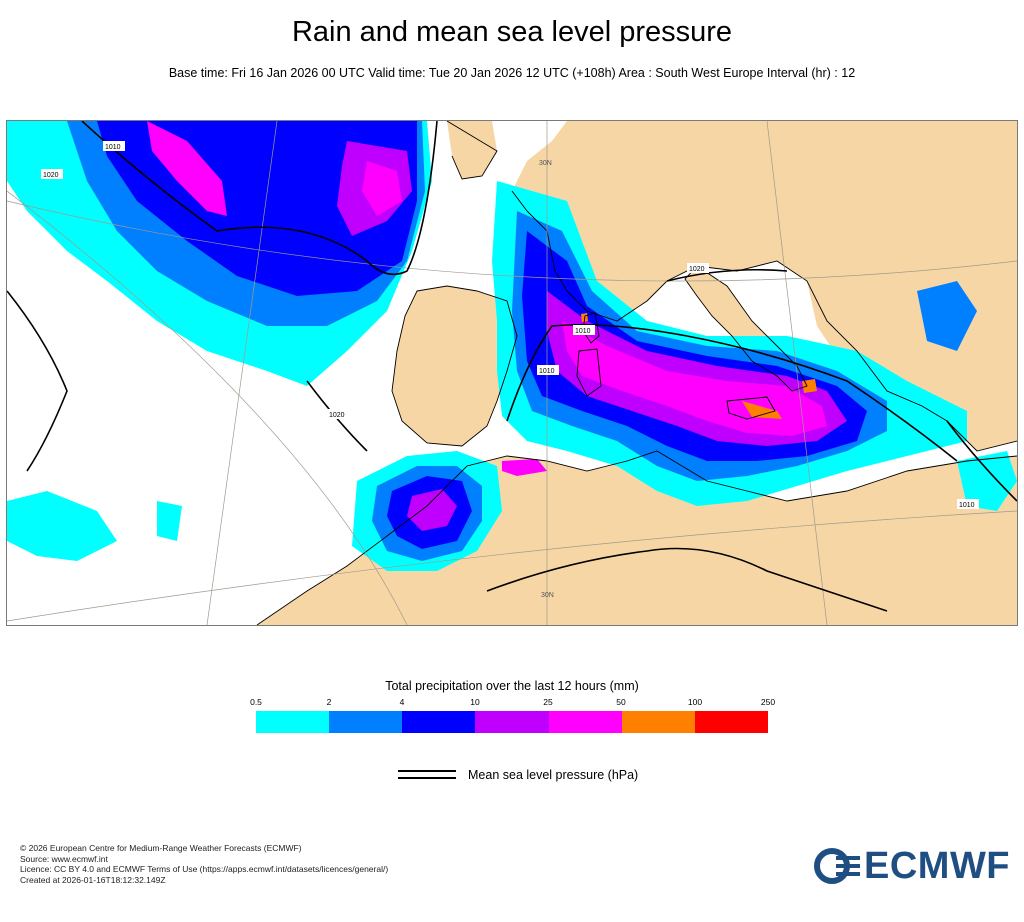 This screenshot has width=1024, height=922. I want to click on isobar-legend-label: Mean sea level pressure (hPa), so click(553, 775).